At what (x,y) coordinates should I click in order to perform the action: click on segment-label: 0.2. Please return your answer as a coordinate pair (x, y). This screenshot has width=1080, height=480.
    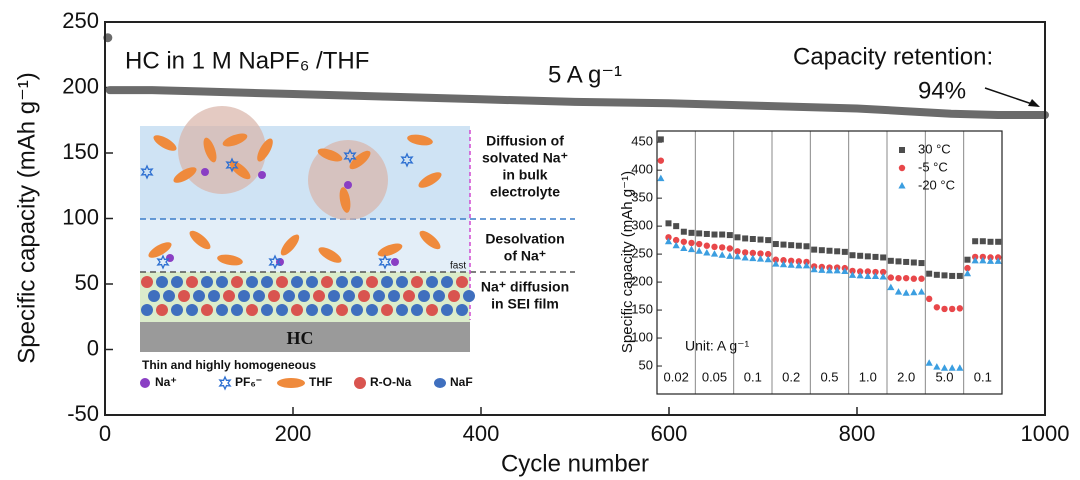
    Looking at the image, I should click on (791, 376).